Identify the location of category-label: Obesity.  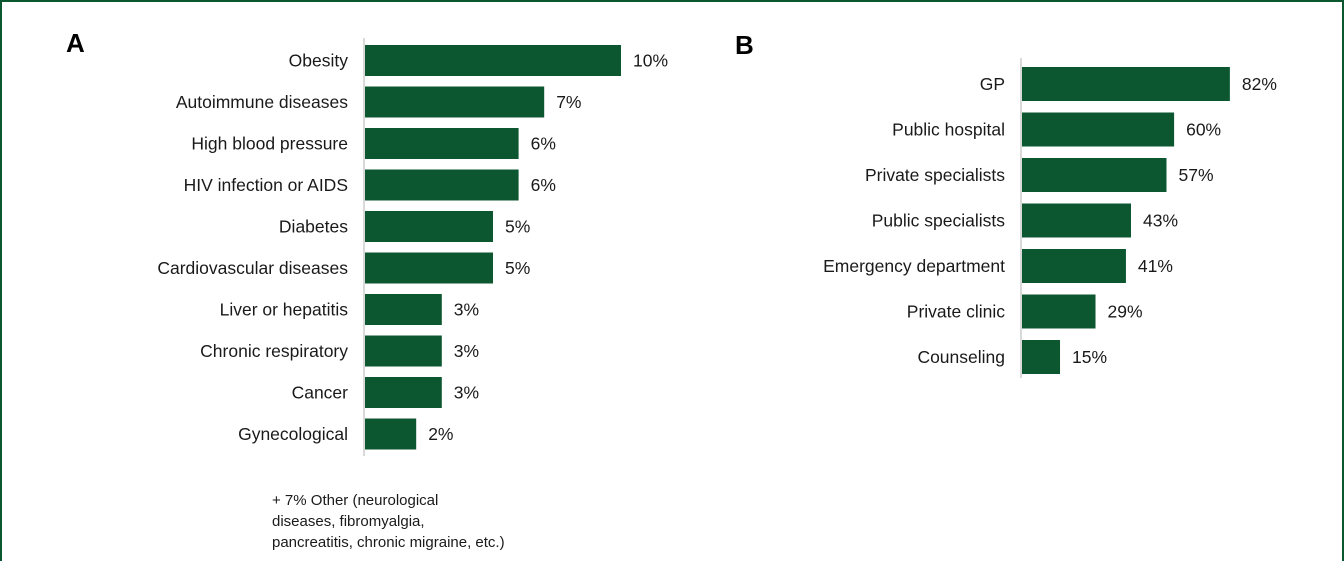
(319, 61).